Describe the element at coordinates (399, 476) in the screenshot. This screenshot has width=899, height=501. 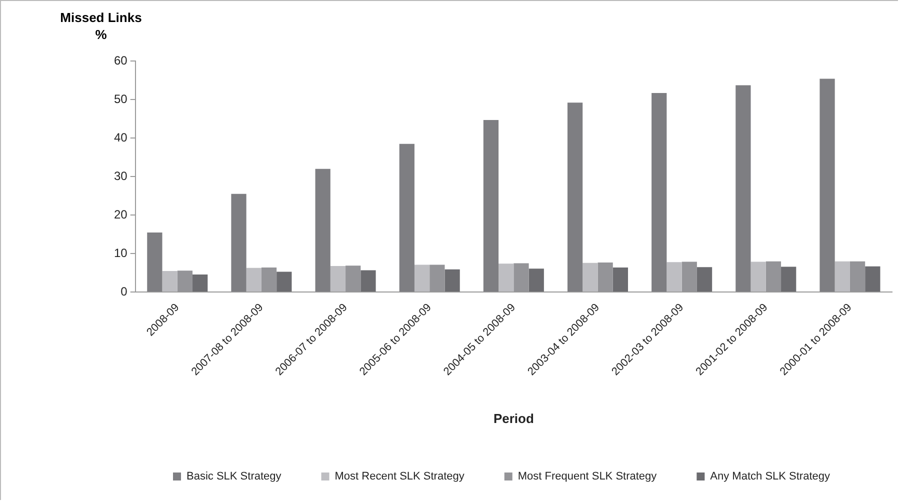
I see `legend-label: Most Recent SLK Strategy` at that location.